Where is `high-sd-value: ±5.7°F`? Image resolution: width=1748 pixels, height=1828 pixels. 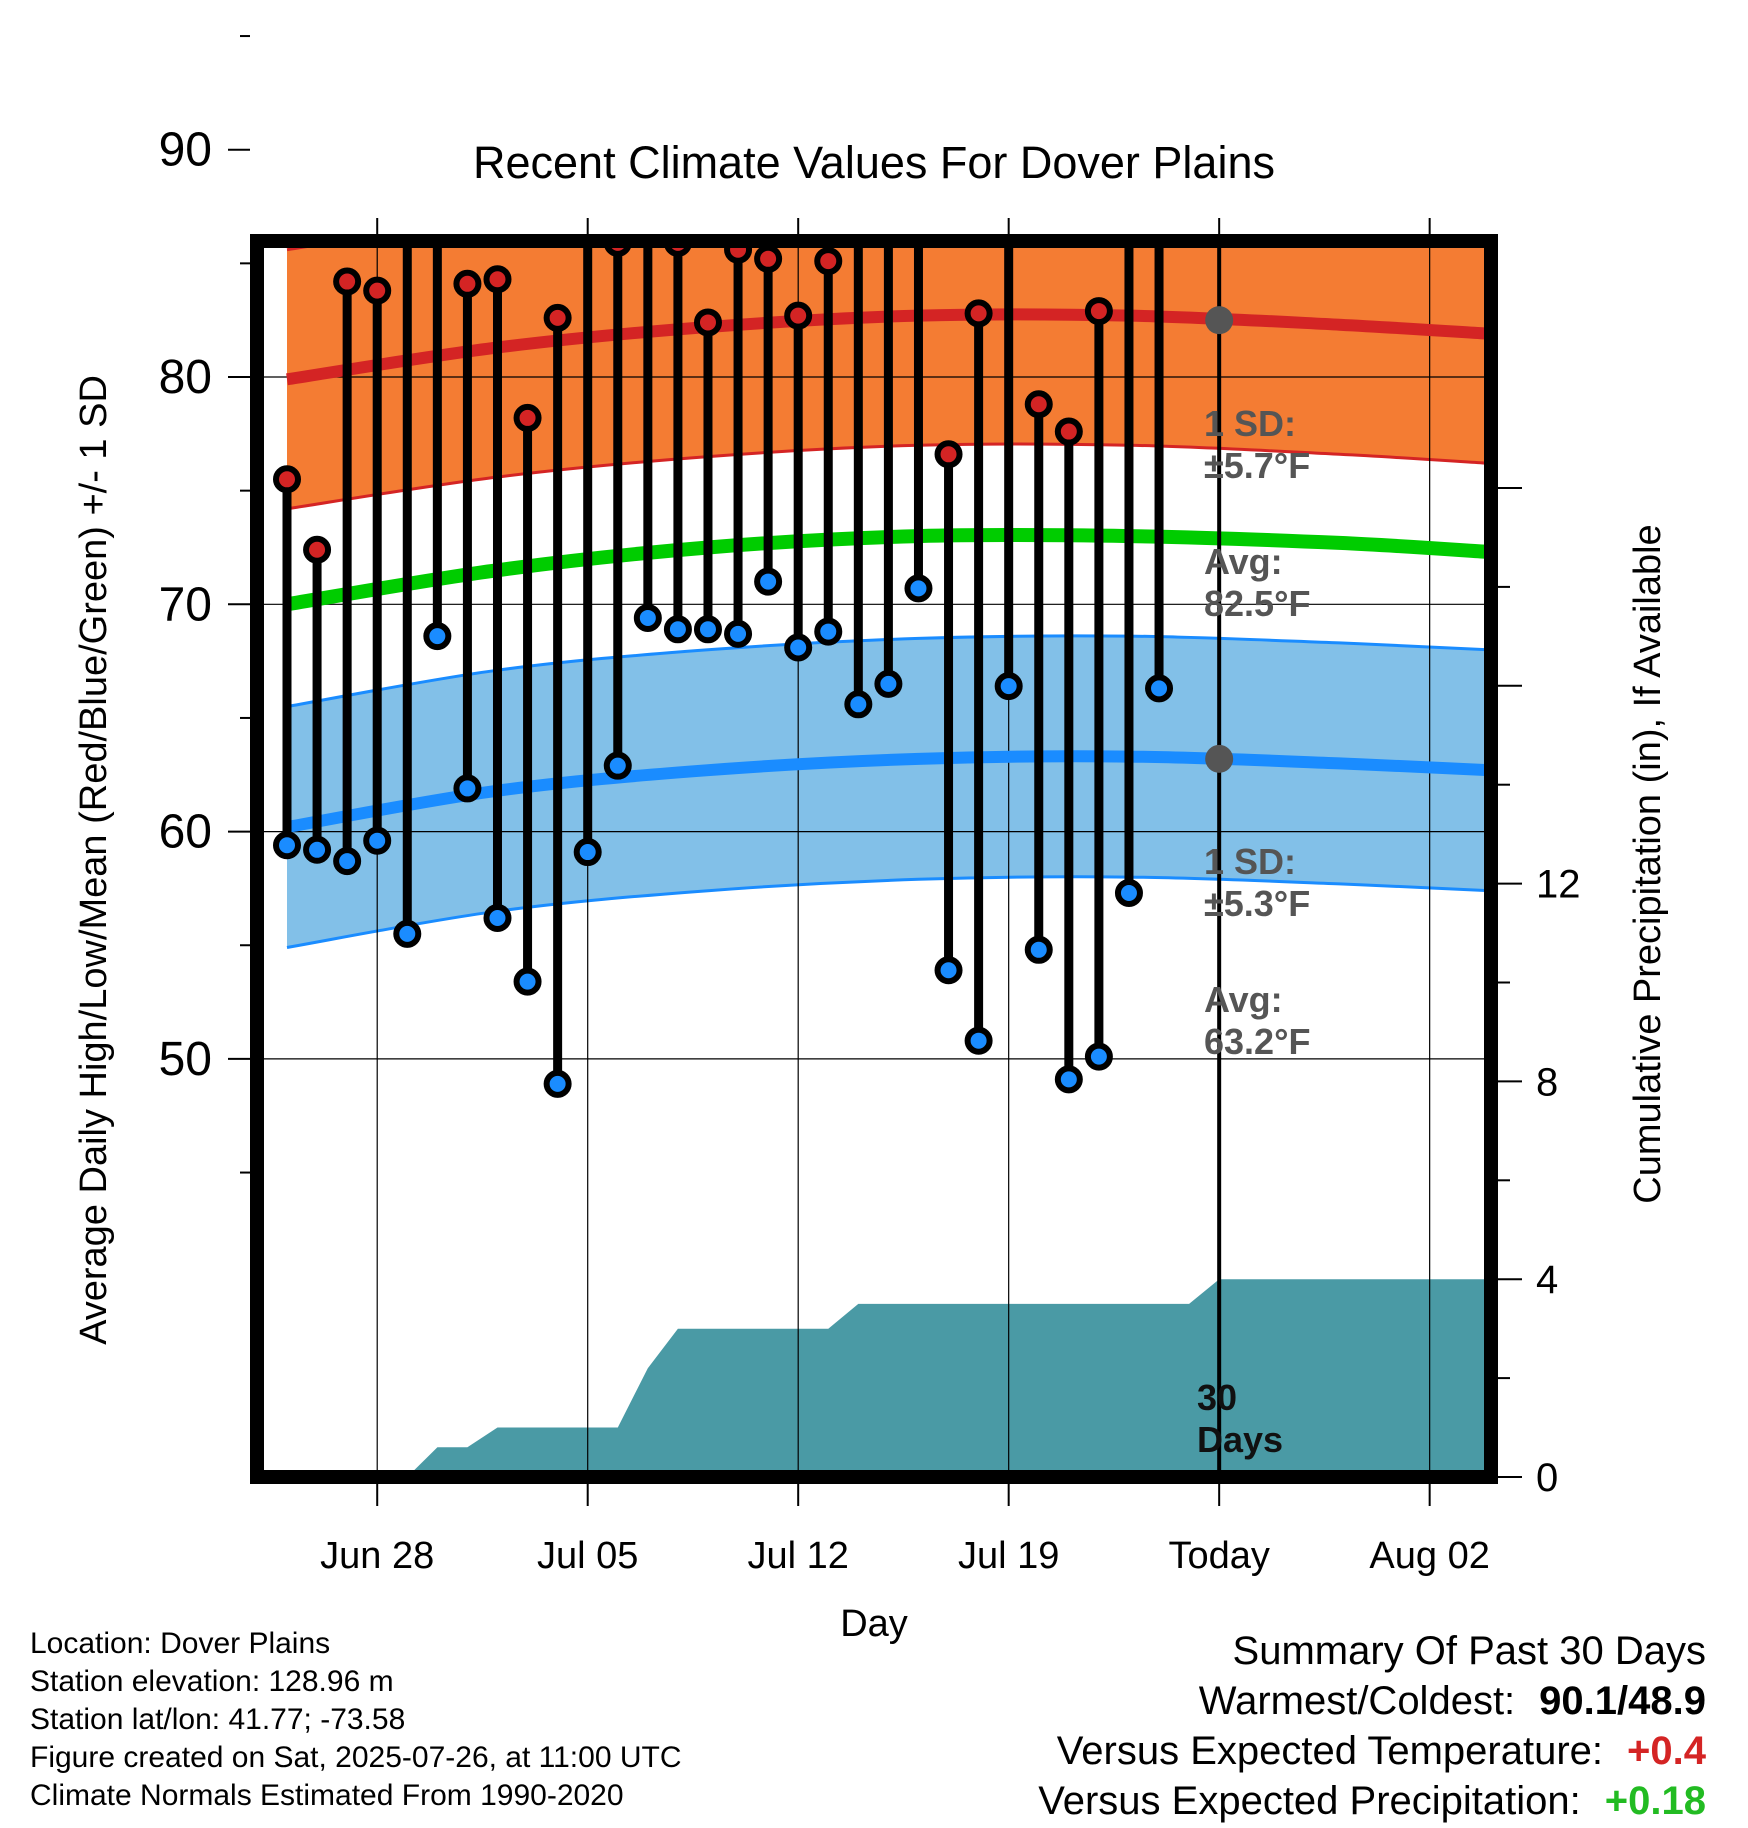 high-sd-value: ±5.7°F is located at coordinates (1257, 465).